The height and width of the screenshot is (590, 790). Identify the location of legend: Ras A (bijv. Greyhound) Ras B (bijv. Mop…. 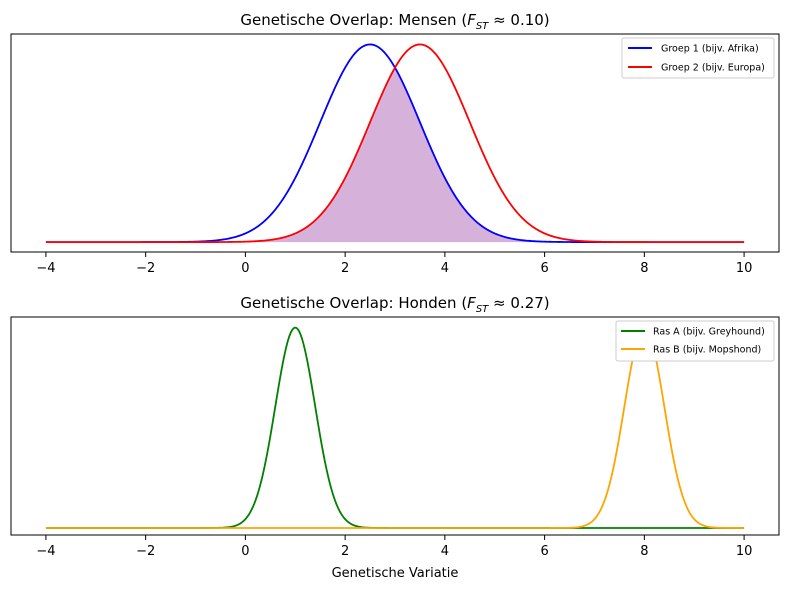
(695, 341).